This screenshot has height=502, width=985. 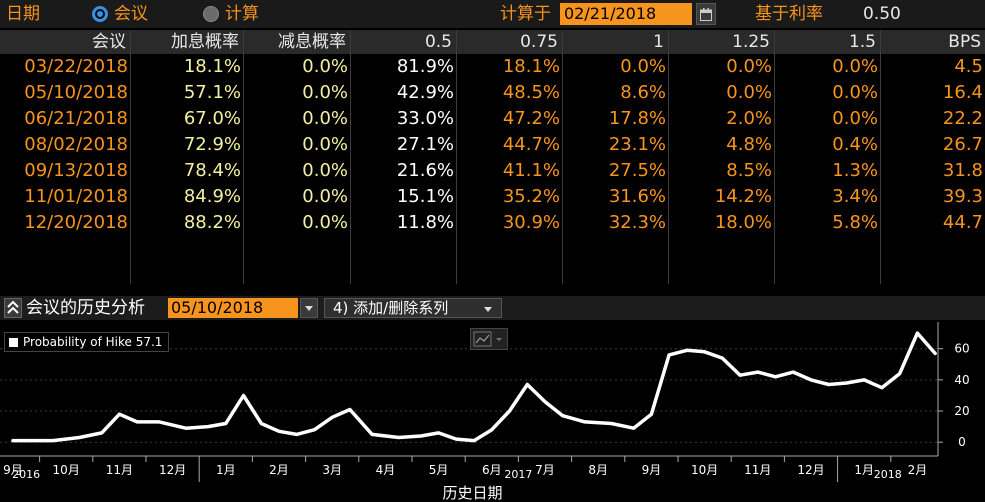 What do you see at coordinates (109, 42) in the screenshot?
I see `header-label: 会议` at bounding box center [109, 42].